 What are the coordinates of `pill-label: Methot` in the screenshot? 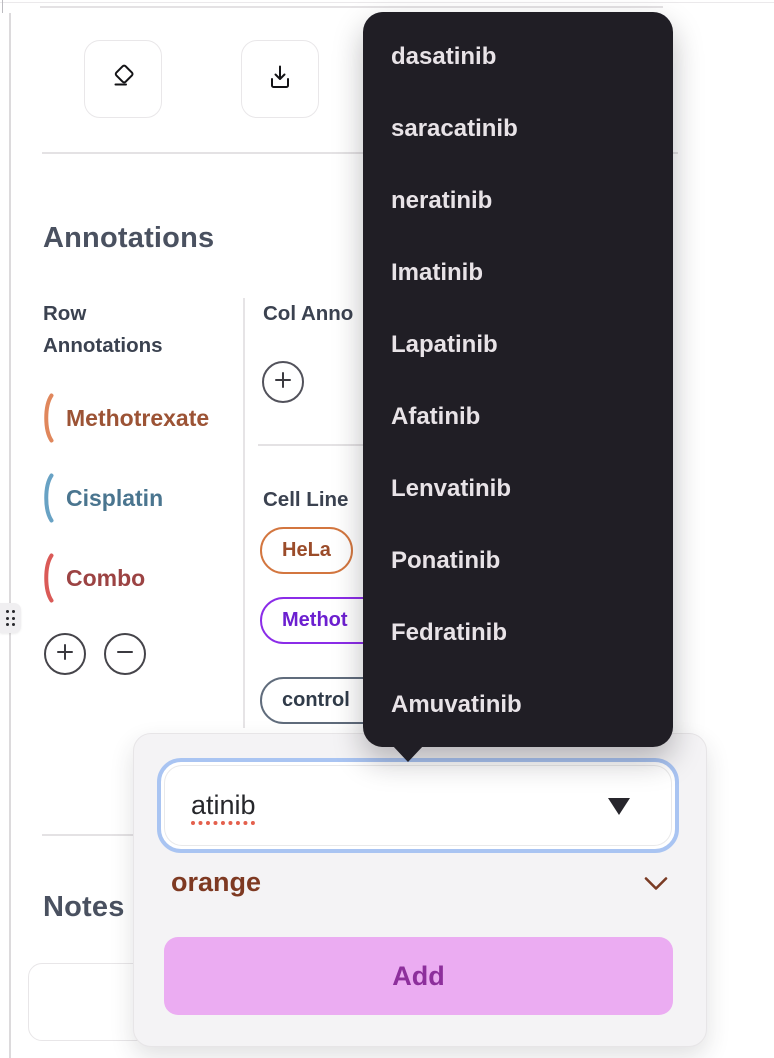 It's located at (315, 620).